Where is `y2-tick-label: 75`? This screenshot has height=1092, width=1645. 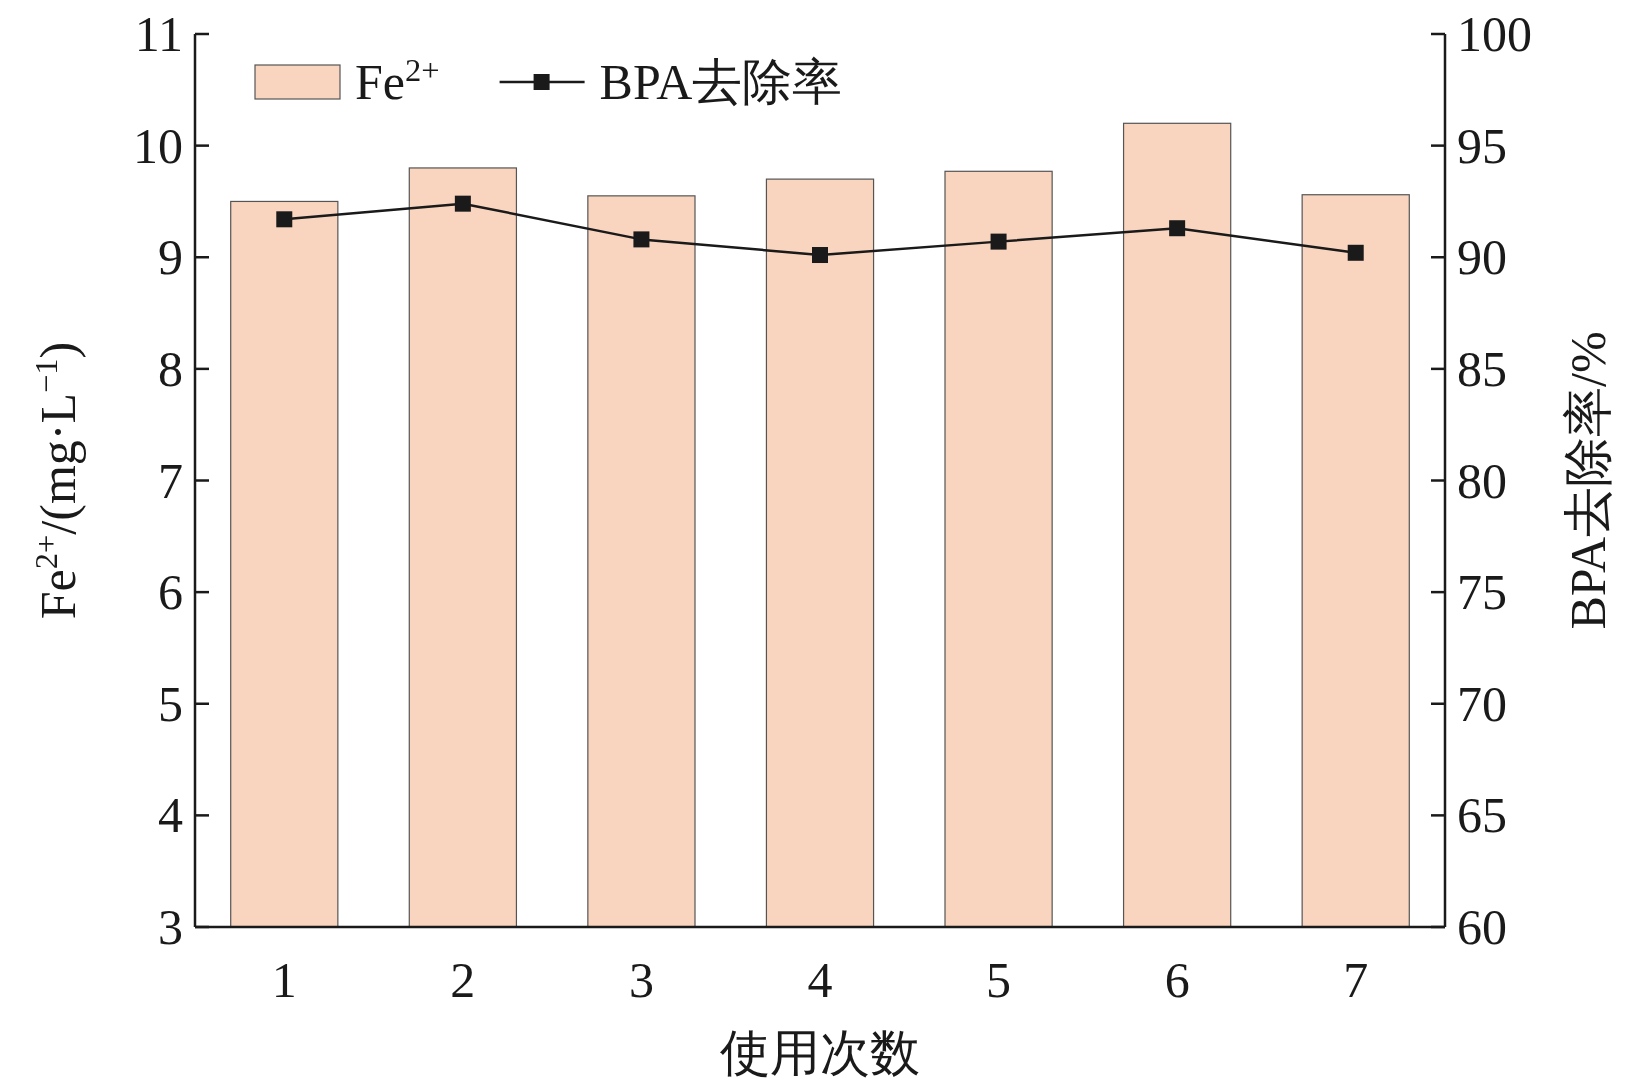
y2-tick-label: 75 is located at coordinates (1482, 592).